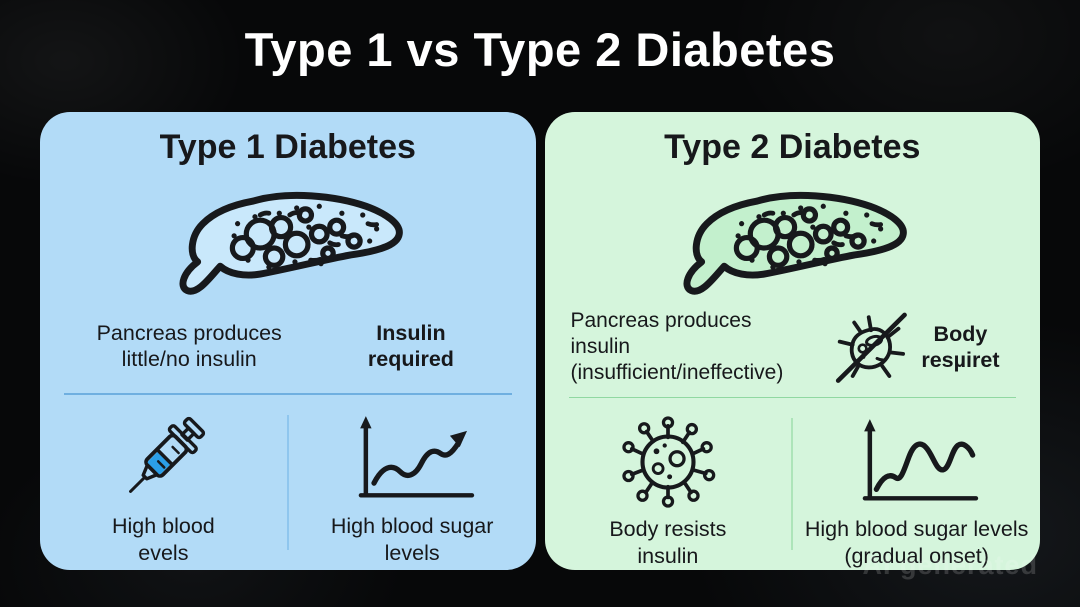 The width and height of the screenshot is (1080, 607). I want to click on syringe-icon, so click(163, 459).